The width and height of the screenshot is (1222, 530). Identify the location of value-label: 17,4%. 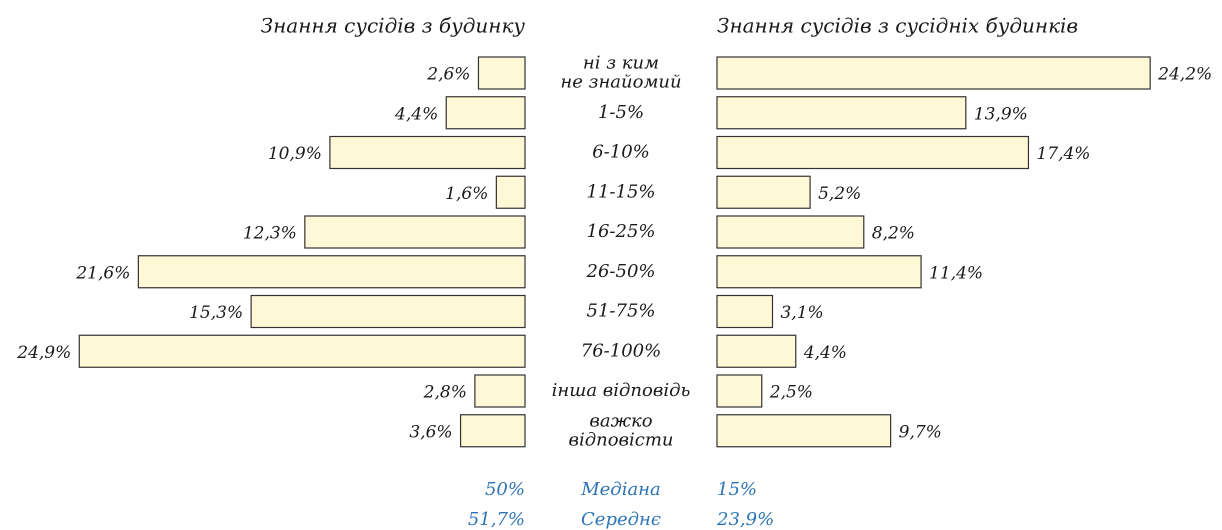
(1063, 154).